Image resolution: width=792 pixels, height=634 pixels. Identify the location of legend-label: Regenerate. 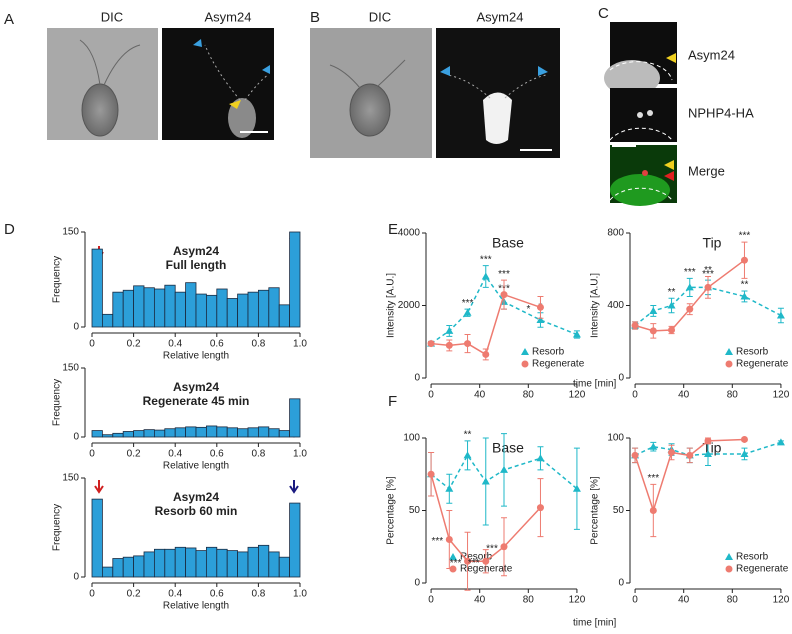
(558, 364).